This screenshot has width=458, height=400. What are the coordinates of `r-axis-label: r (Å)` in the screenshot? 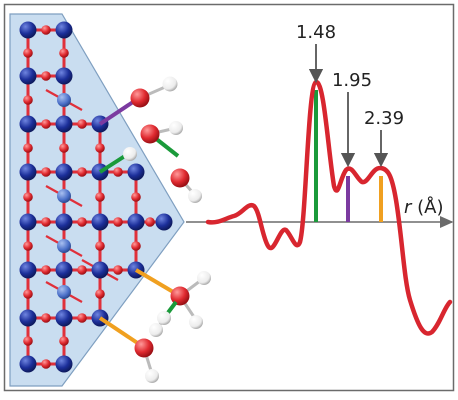 It's located at (424, 207).